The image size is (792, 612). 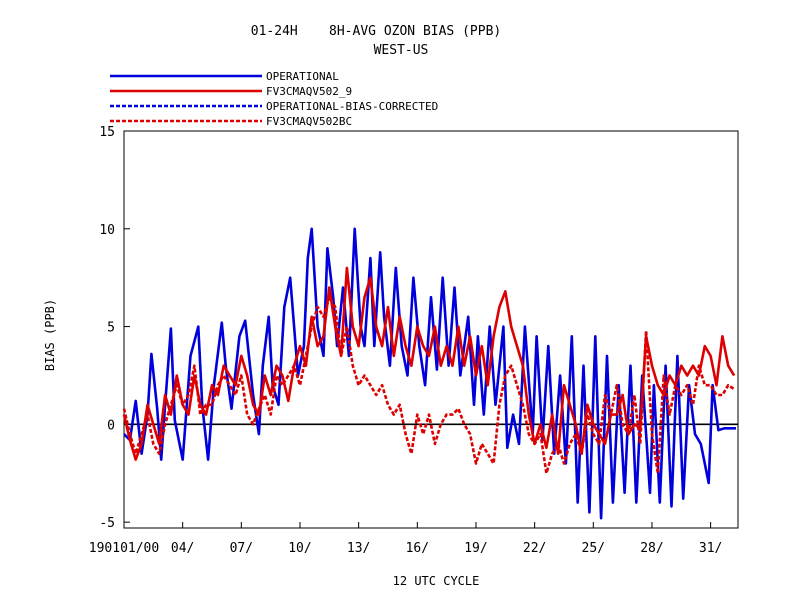 What do you see at coordinates (534, 548) in the screenshot?
I see `x-tick-label: 22/` at bounding box center [534, 548].